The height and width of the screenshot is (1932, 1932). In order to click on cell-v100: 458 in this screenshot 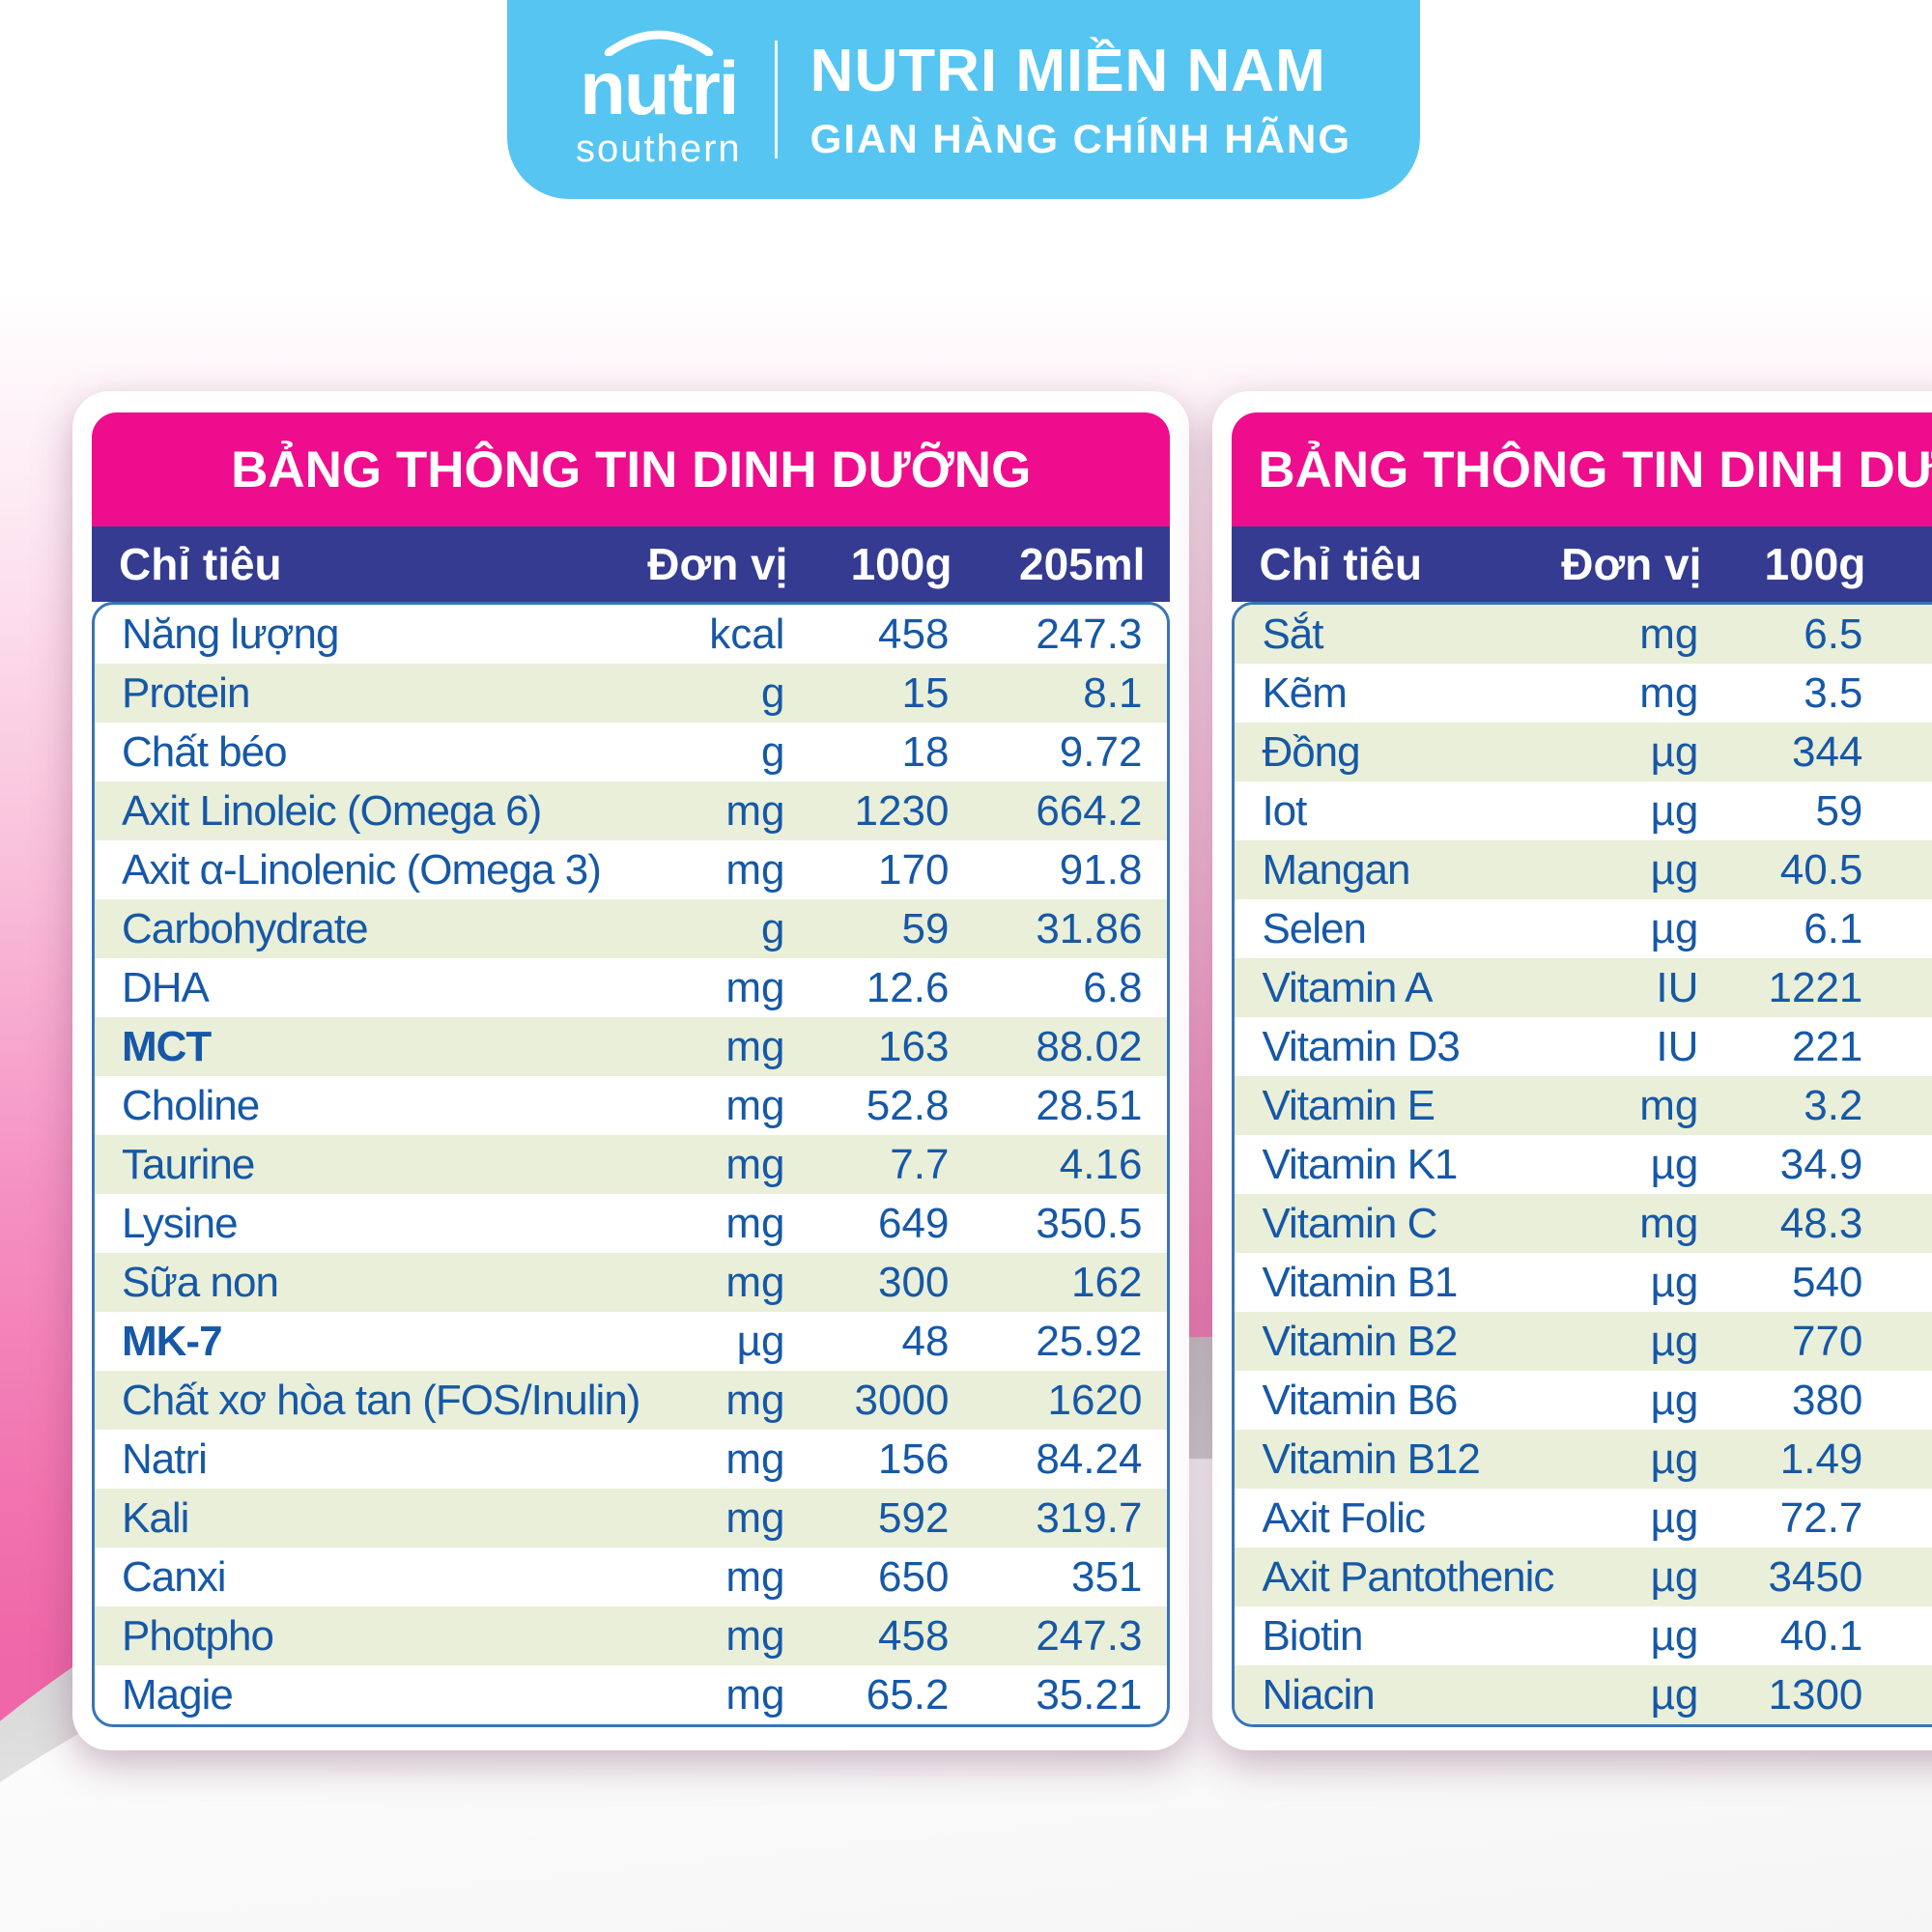, I will do `click(914, 634)`.